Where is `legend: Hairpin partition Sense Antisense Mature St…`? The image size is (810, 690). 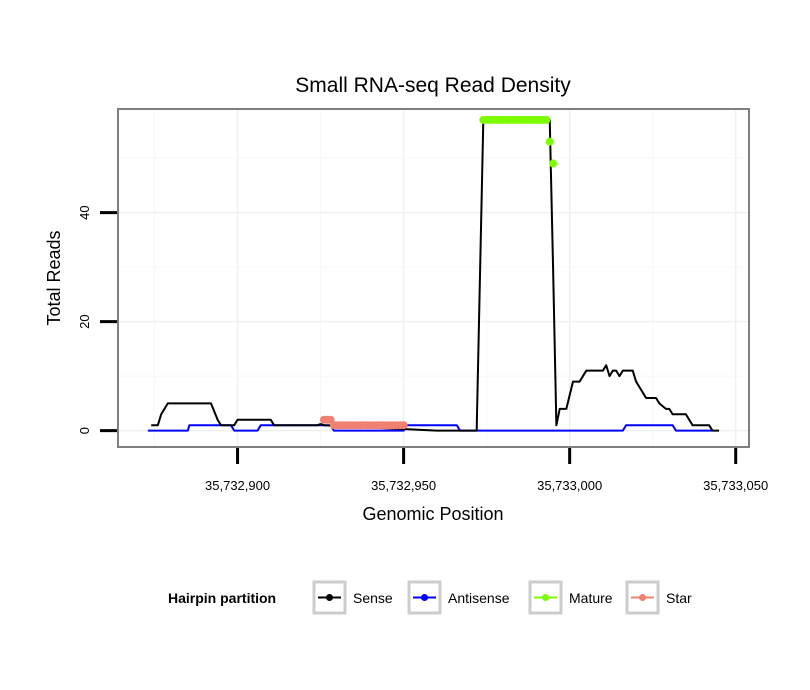
legend: Hairpin partition Sense Antisense Mature St… is located at coordinates (430, 597).